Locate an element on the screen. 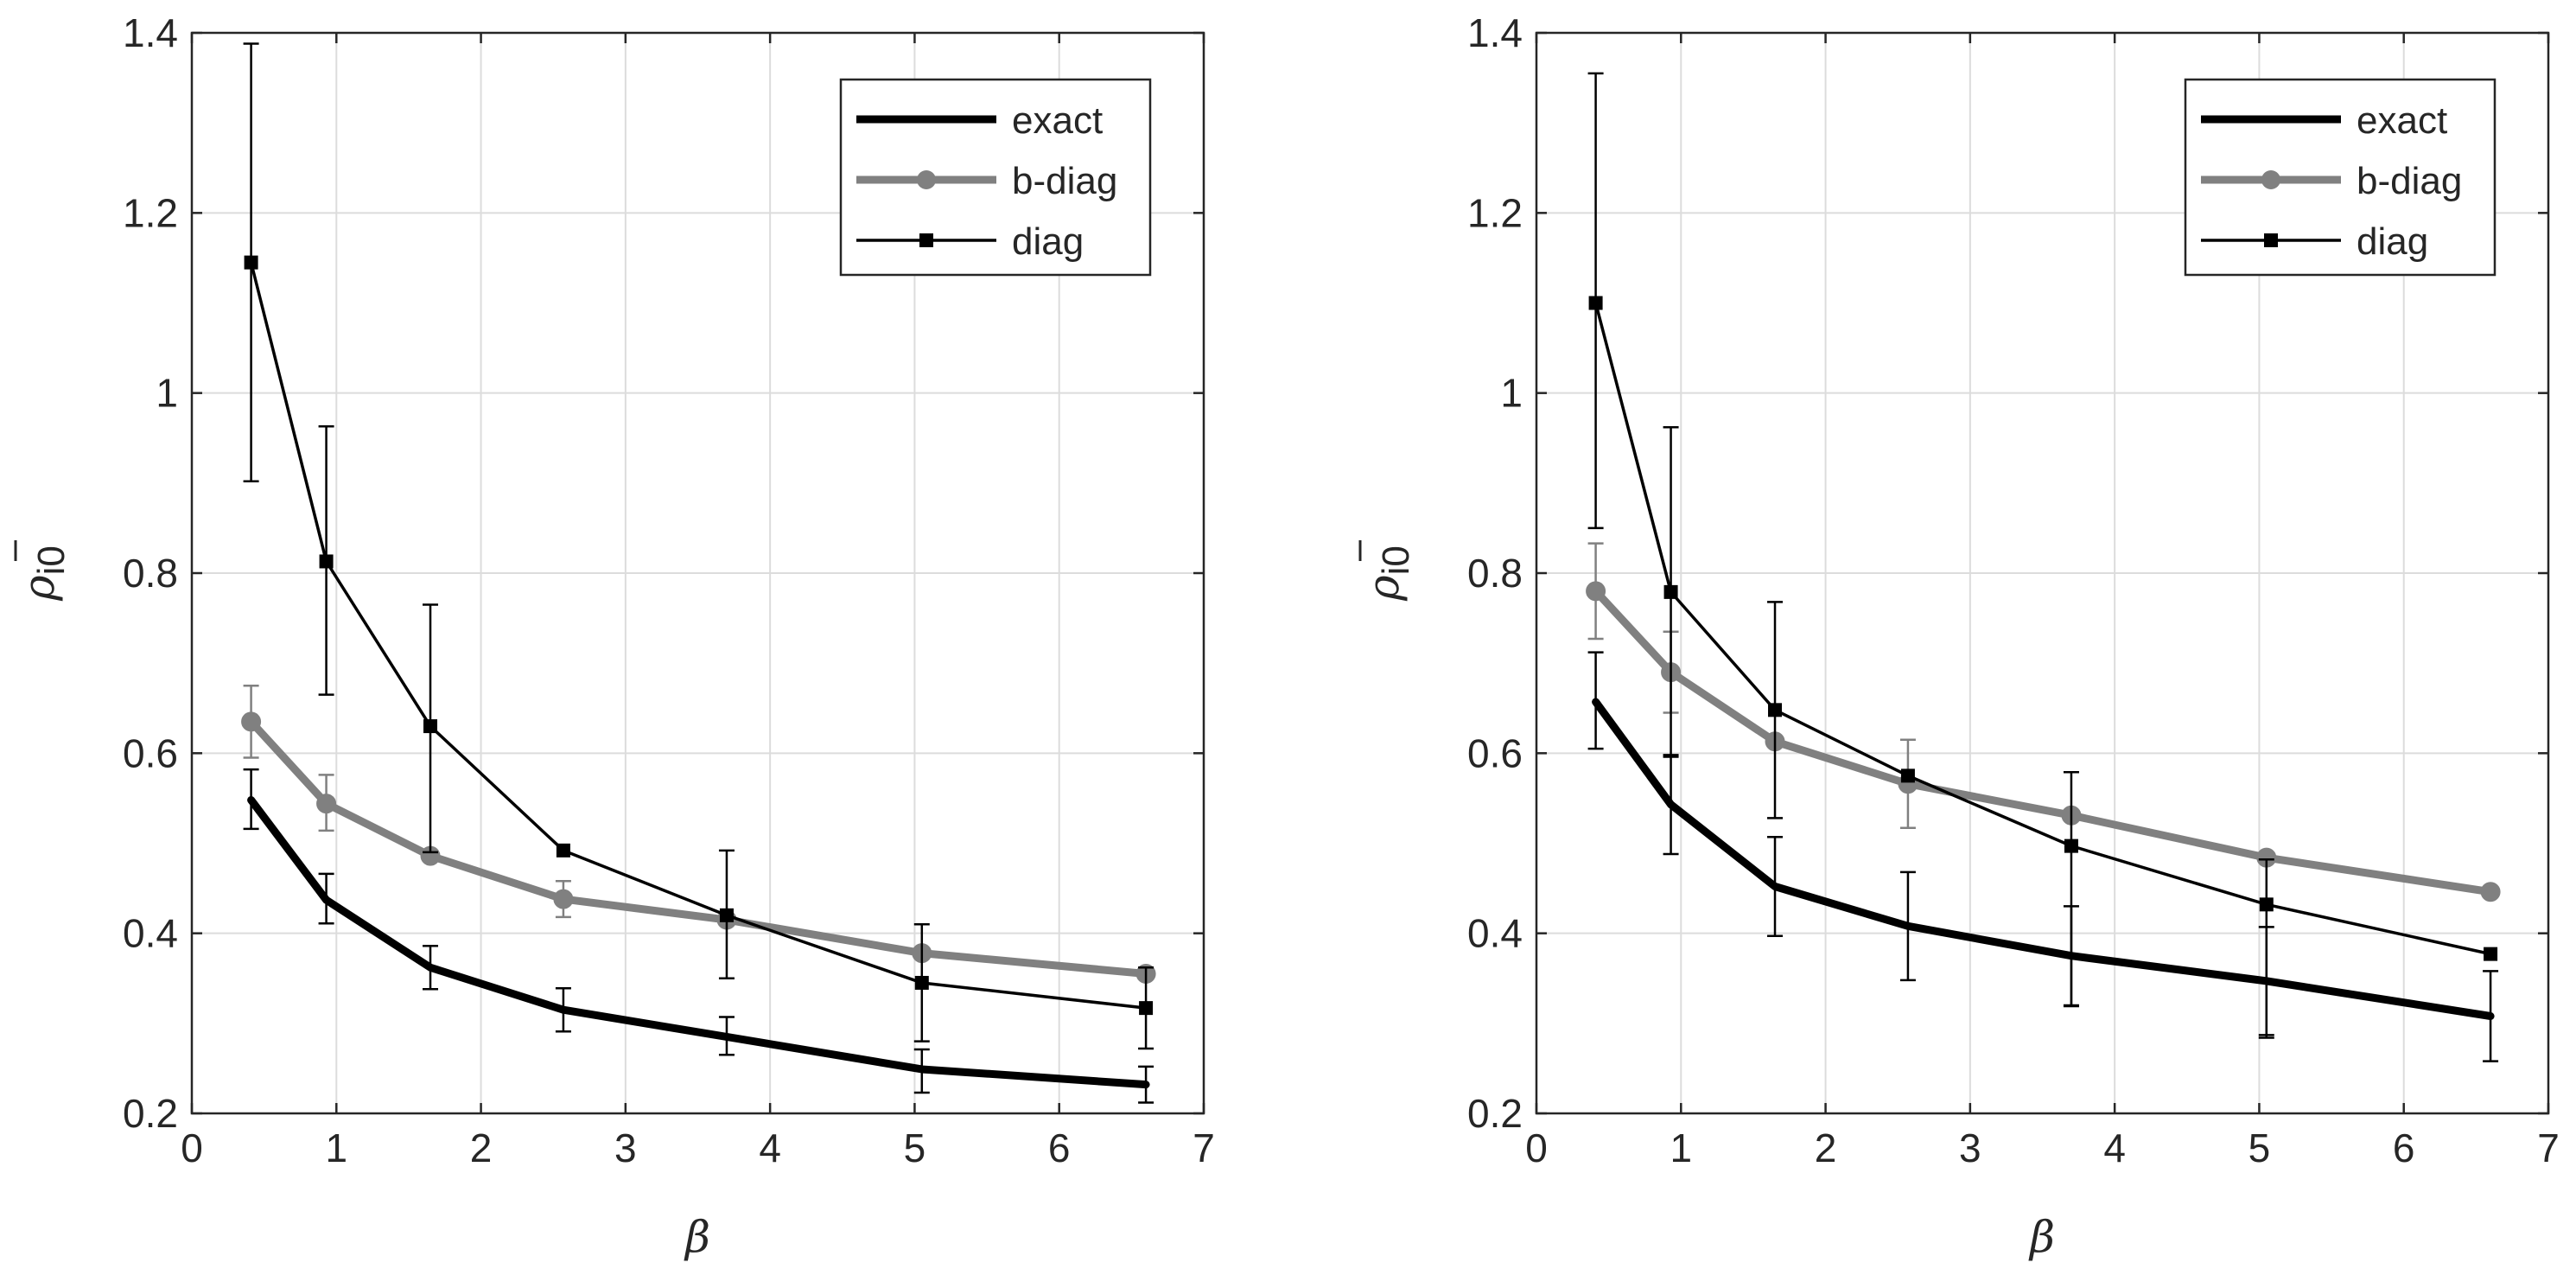  series-b-diag is located at coordinates (698, 834).